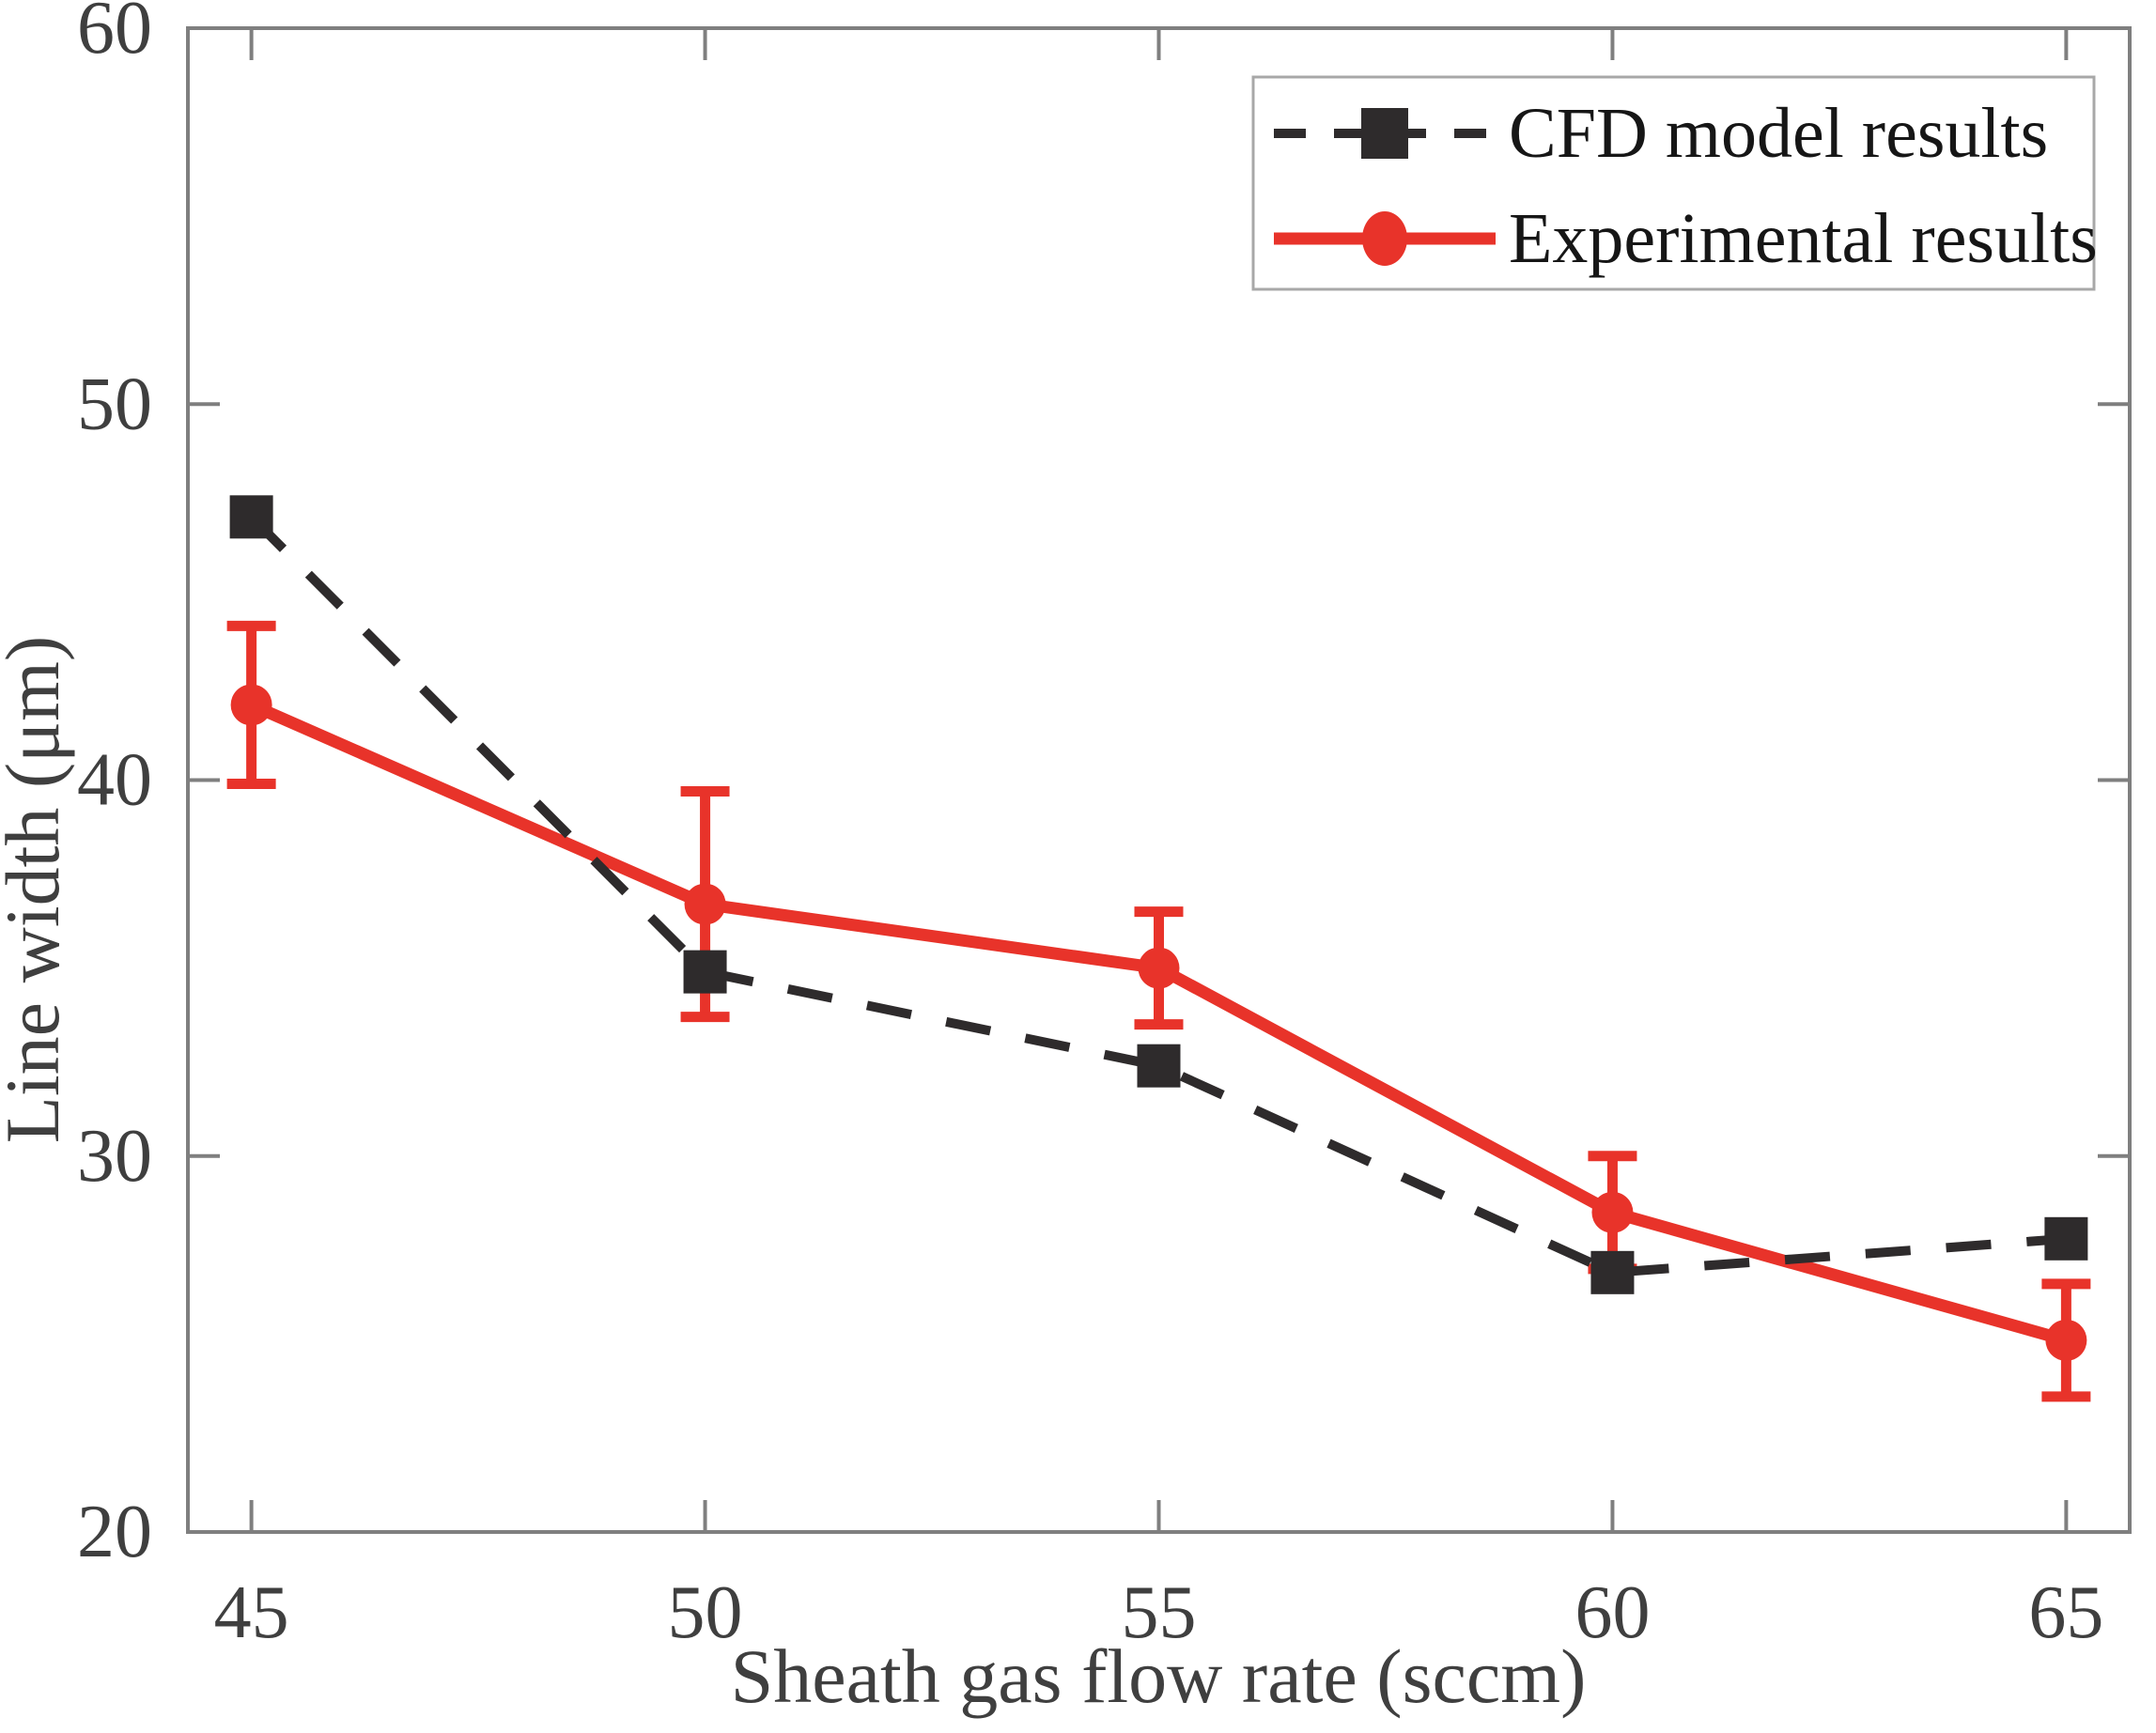 The height and width of the screenshot is (1733, 2156). I want to click on y-tick-label: 50, so click(115, 404).